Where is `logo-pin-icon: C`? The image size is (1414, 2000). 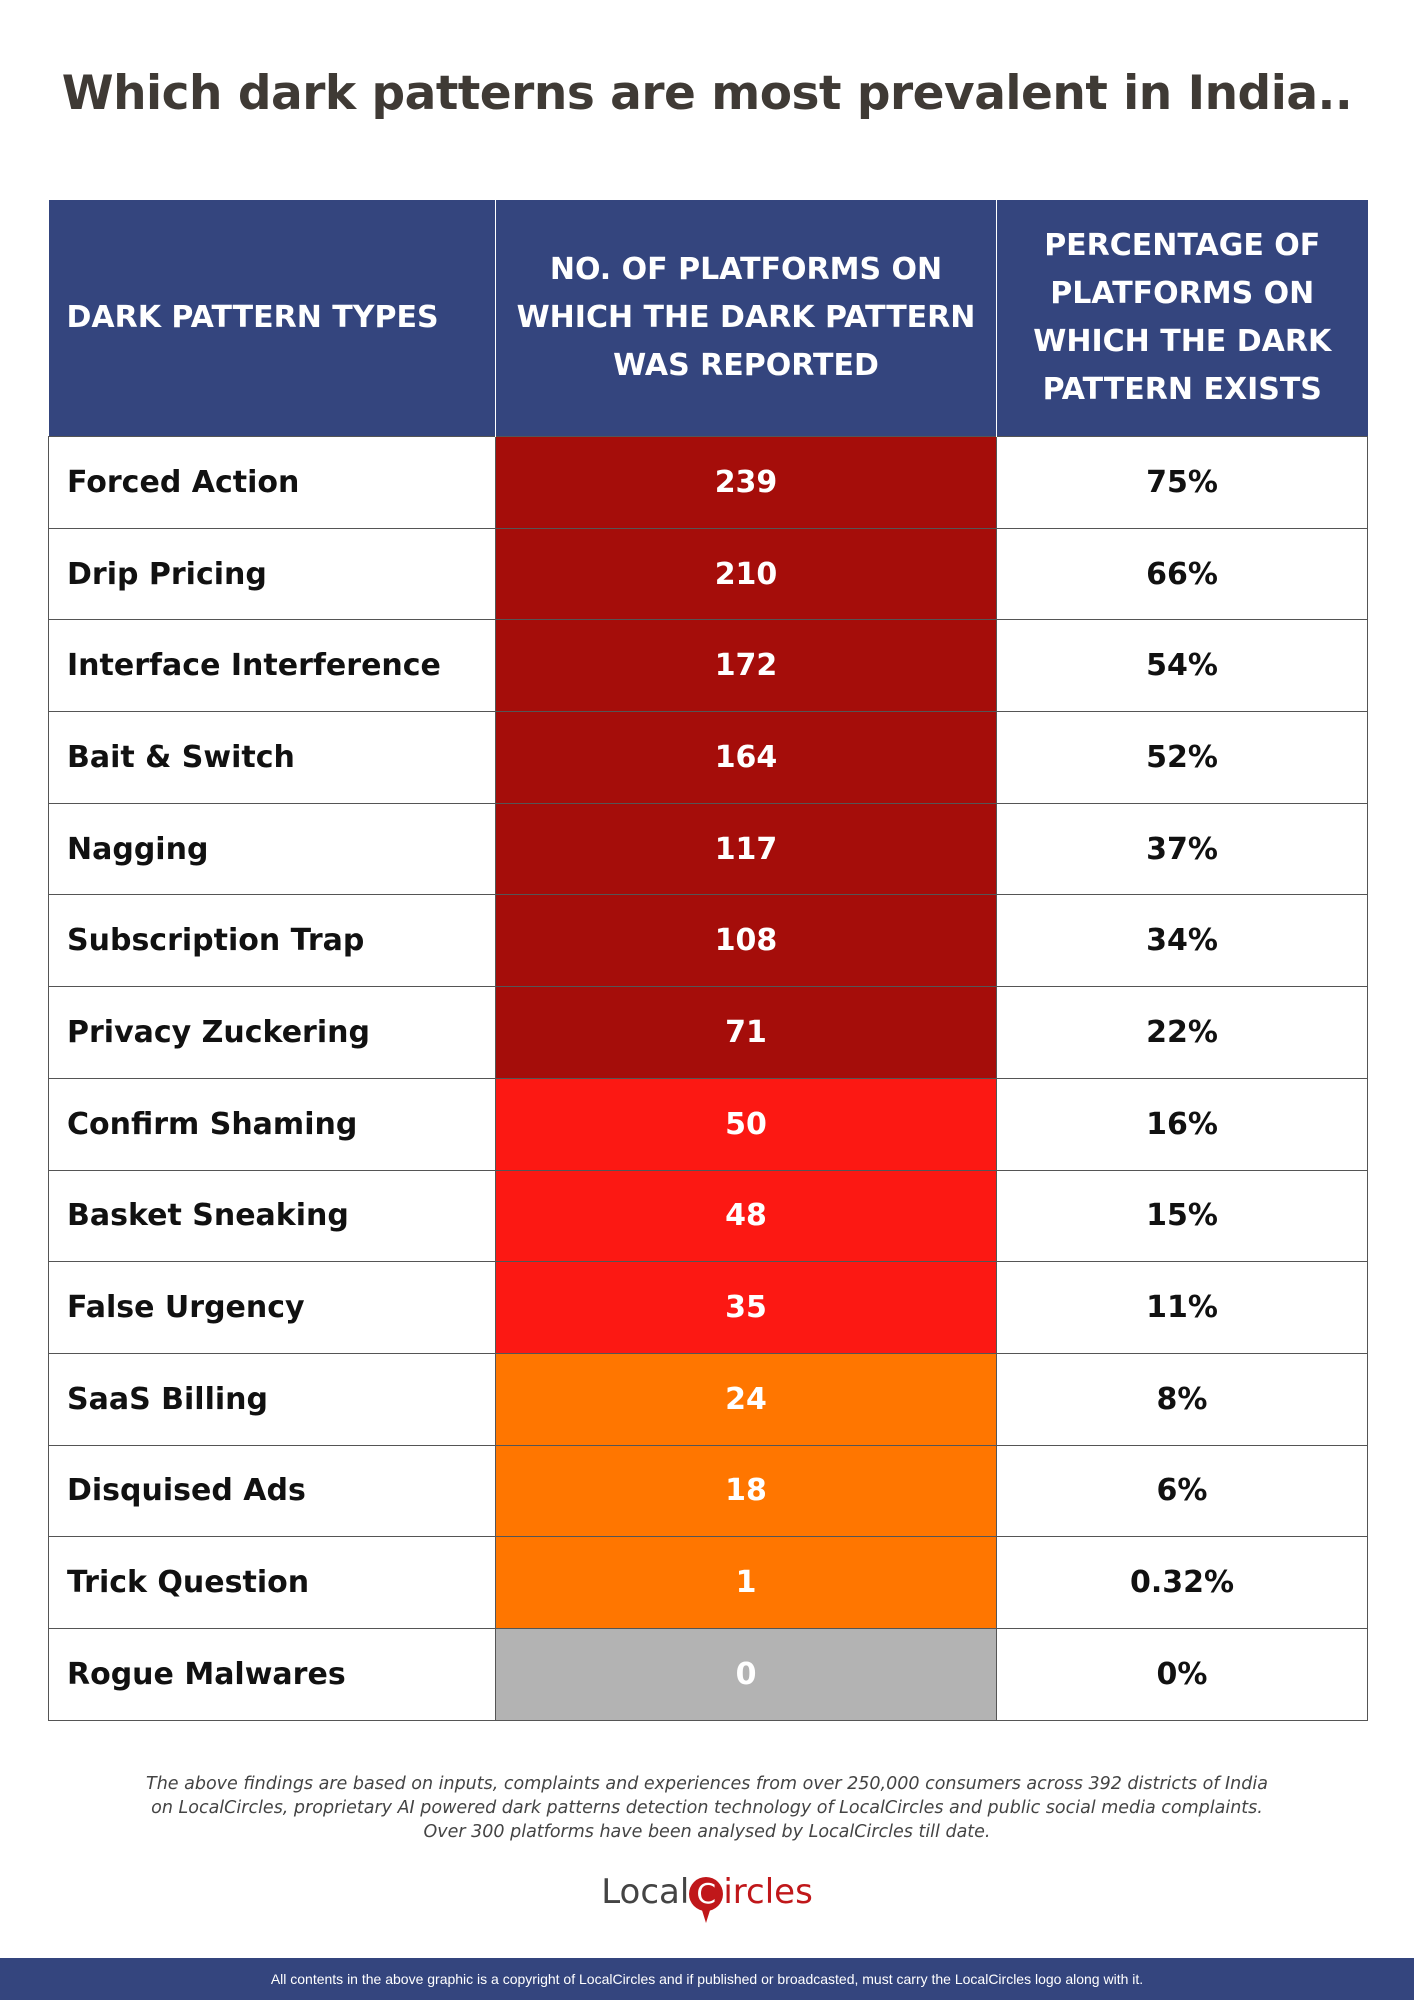
logo-pin-icon: C is located at coordinates (706, 1899).